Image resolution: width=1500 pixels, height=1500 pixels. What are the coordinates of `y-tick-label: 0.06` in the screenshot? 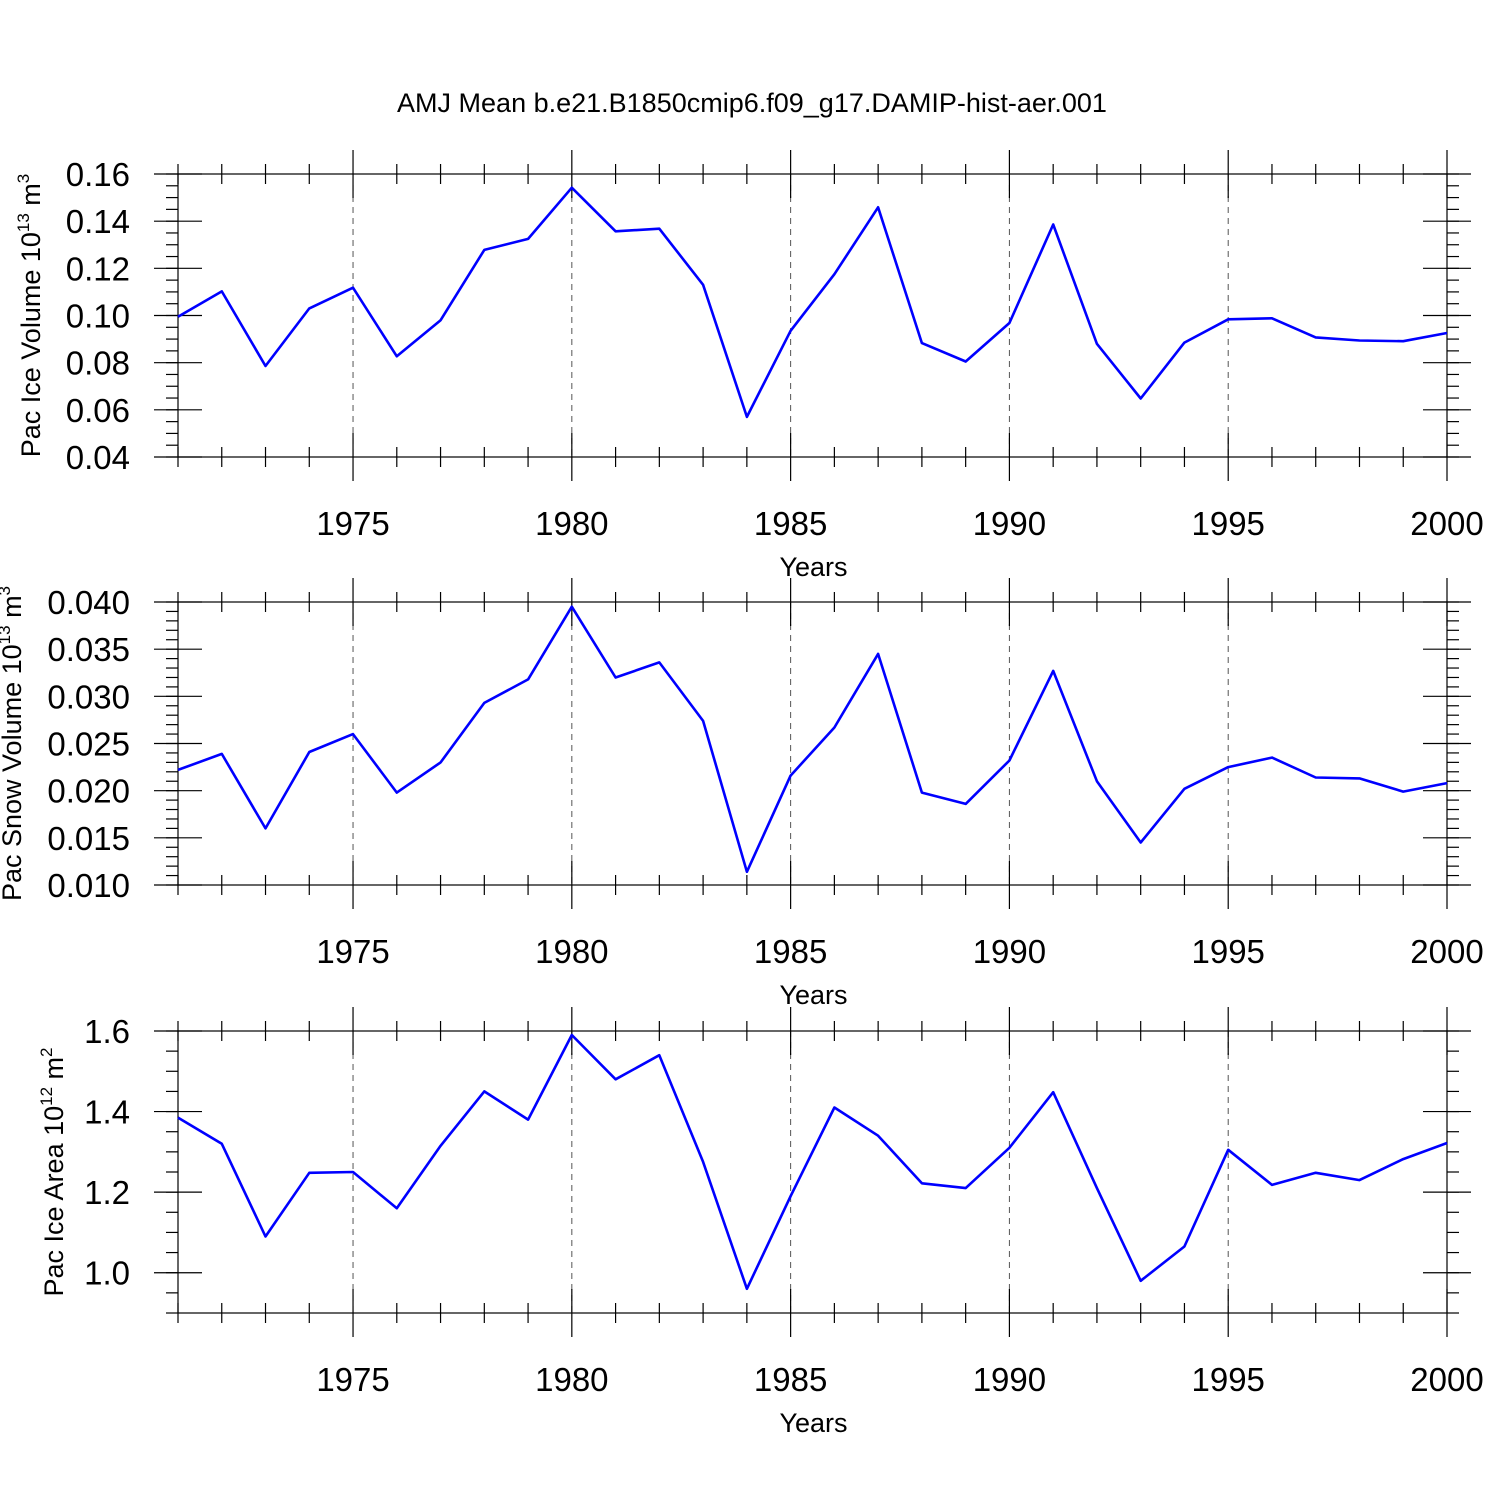 It's located at (98, 410).